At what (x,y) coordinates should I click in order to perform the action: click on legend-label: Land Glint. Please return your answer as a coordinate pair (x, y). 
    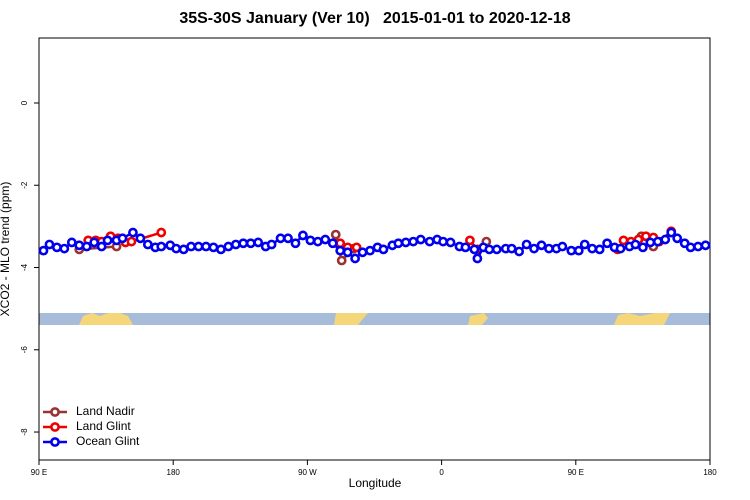
    Looking at the image, I should click on (103, 426).